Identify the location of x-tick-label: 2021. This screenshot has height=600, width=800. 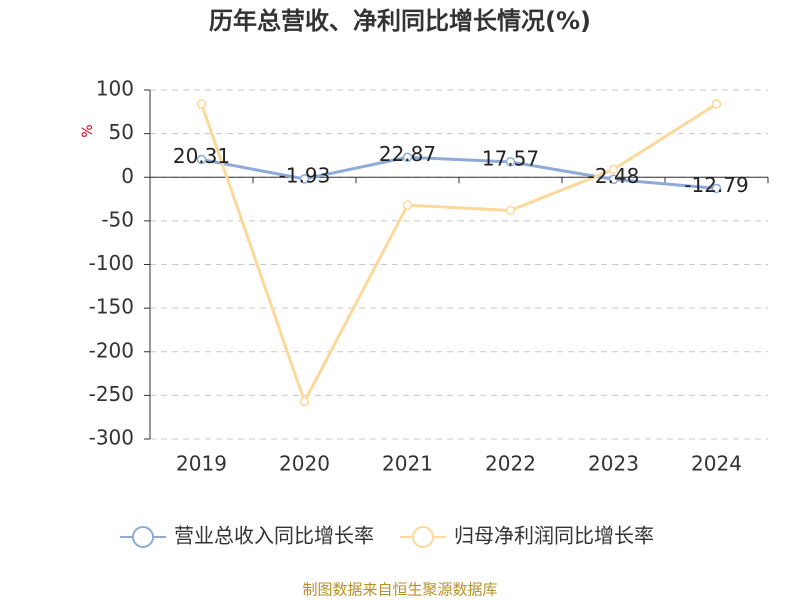
(407, 464).